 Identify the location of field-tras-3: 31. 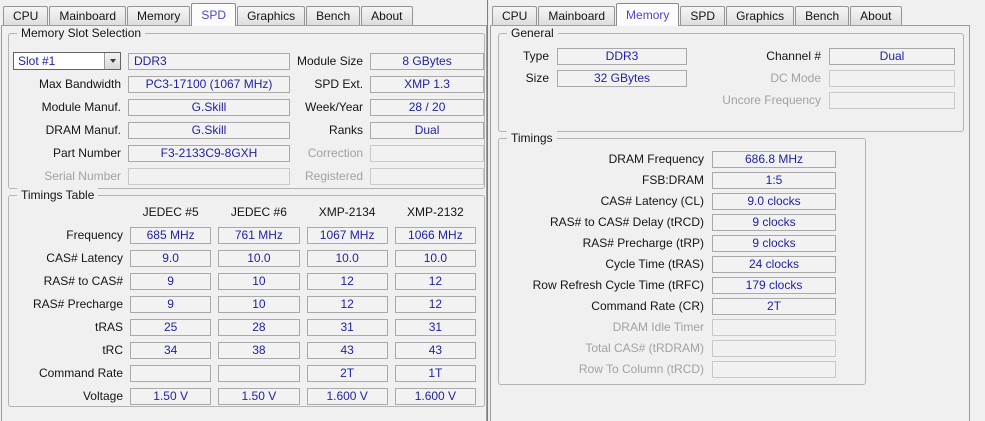
(435, 327).